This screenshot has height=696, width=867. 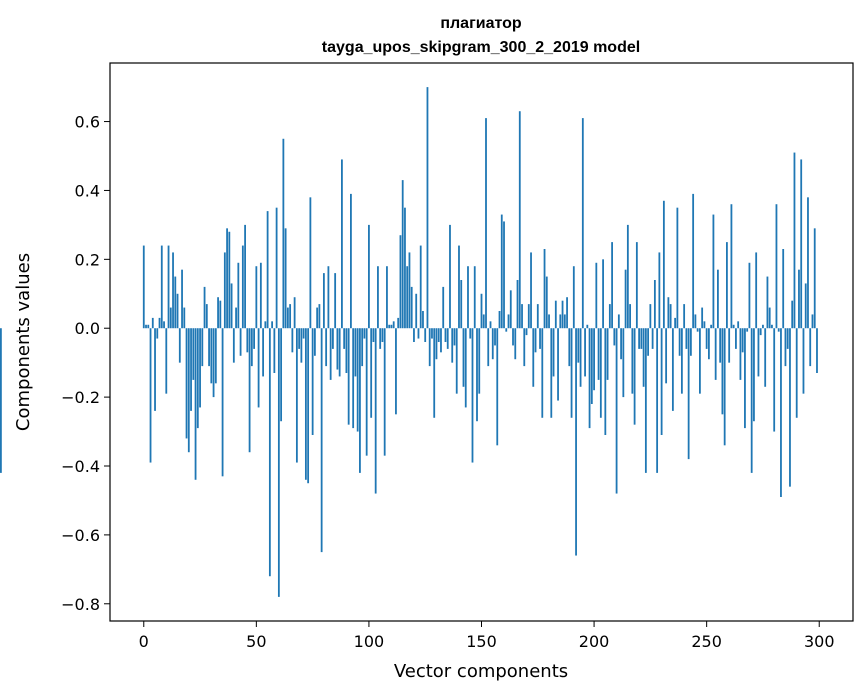 What do you see at coordinates (85, 363) in the screenshot?
I see `y-axis-ticks: −0.8 −0.6 −0.4 −0.2 0.0 0.2 0.4 0.6` at bounding box center [85, 363].